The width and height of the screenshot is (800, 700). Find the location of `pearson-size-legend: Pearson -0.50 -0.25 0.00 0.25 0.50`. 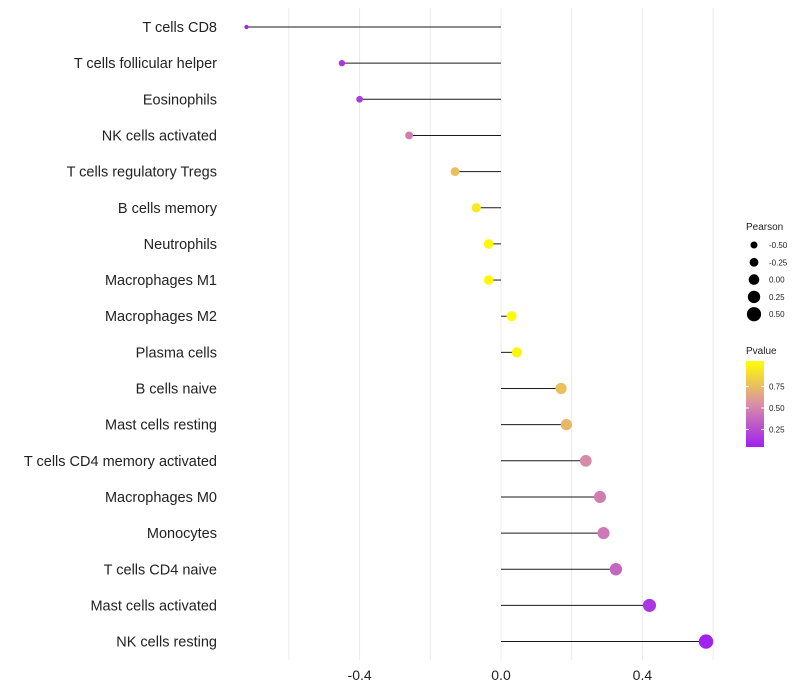

pearson-size-legend: Pearson -0.50 -0.25 0.00 0.25 0.50 is located at coordinates (767, 272).